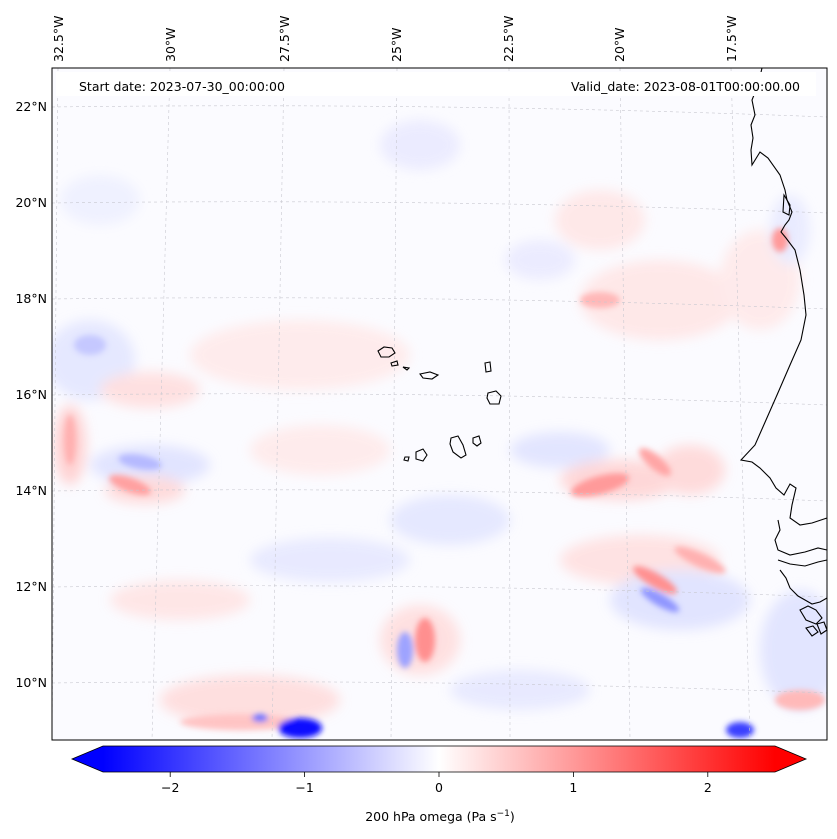 The height and width of the screenshot is (839, 837). I want to click on cabo-verde-islands, so click(439, 404).